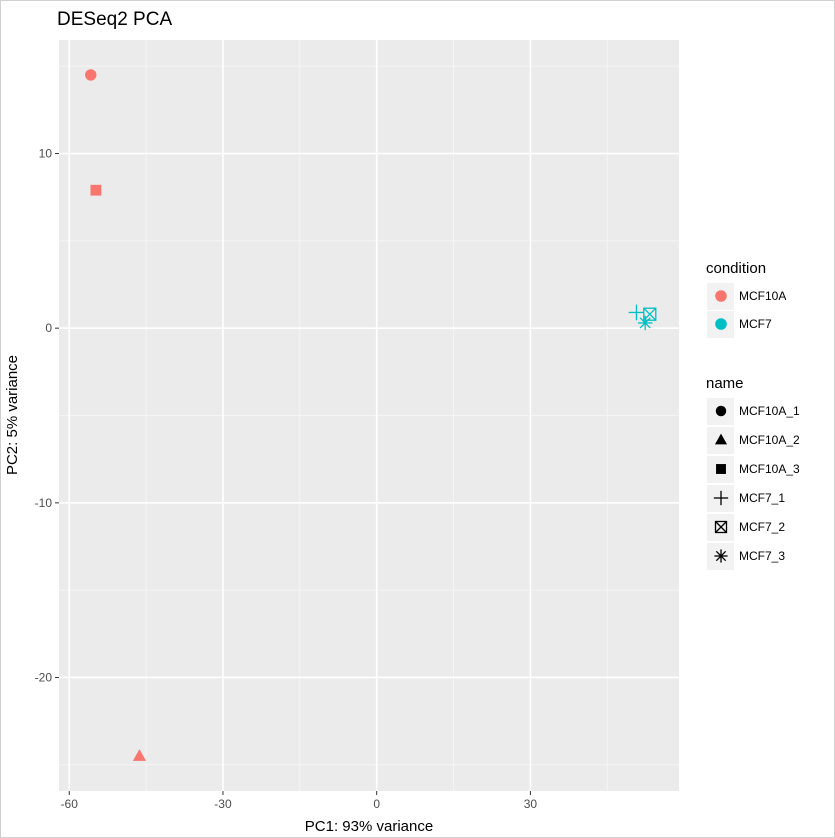 The width and height of the screenshot is (835, 838). I want to click on legend-name-title: name, so click(725, 383).